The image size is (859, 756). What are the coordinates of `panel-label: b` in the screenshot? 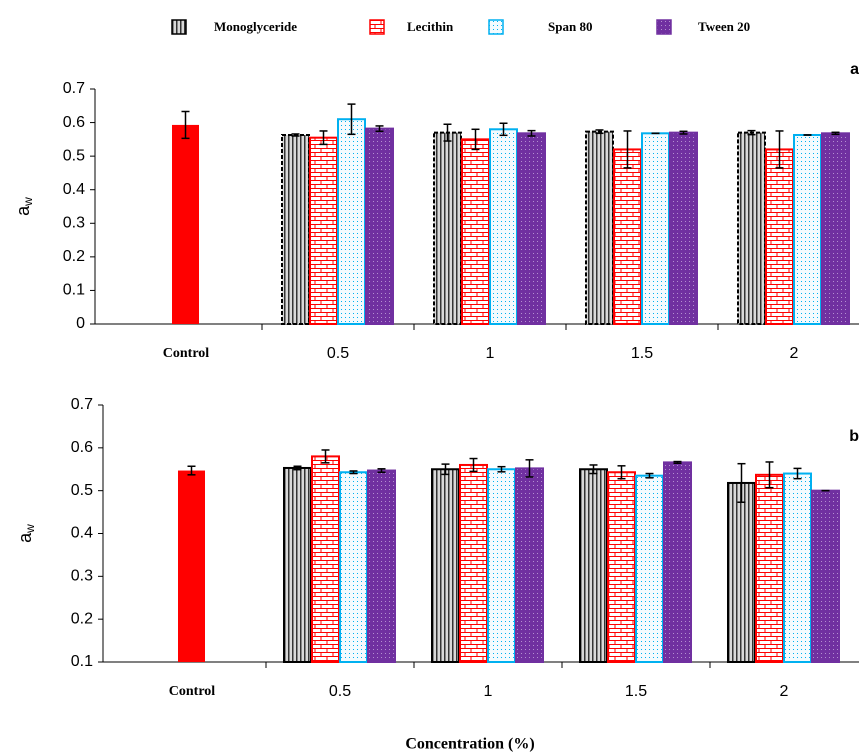 It's located at (854, 436).